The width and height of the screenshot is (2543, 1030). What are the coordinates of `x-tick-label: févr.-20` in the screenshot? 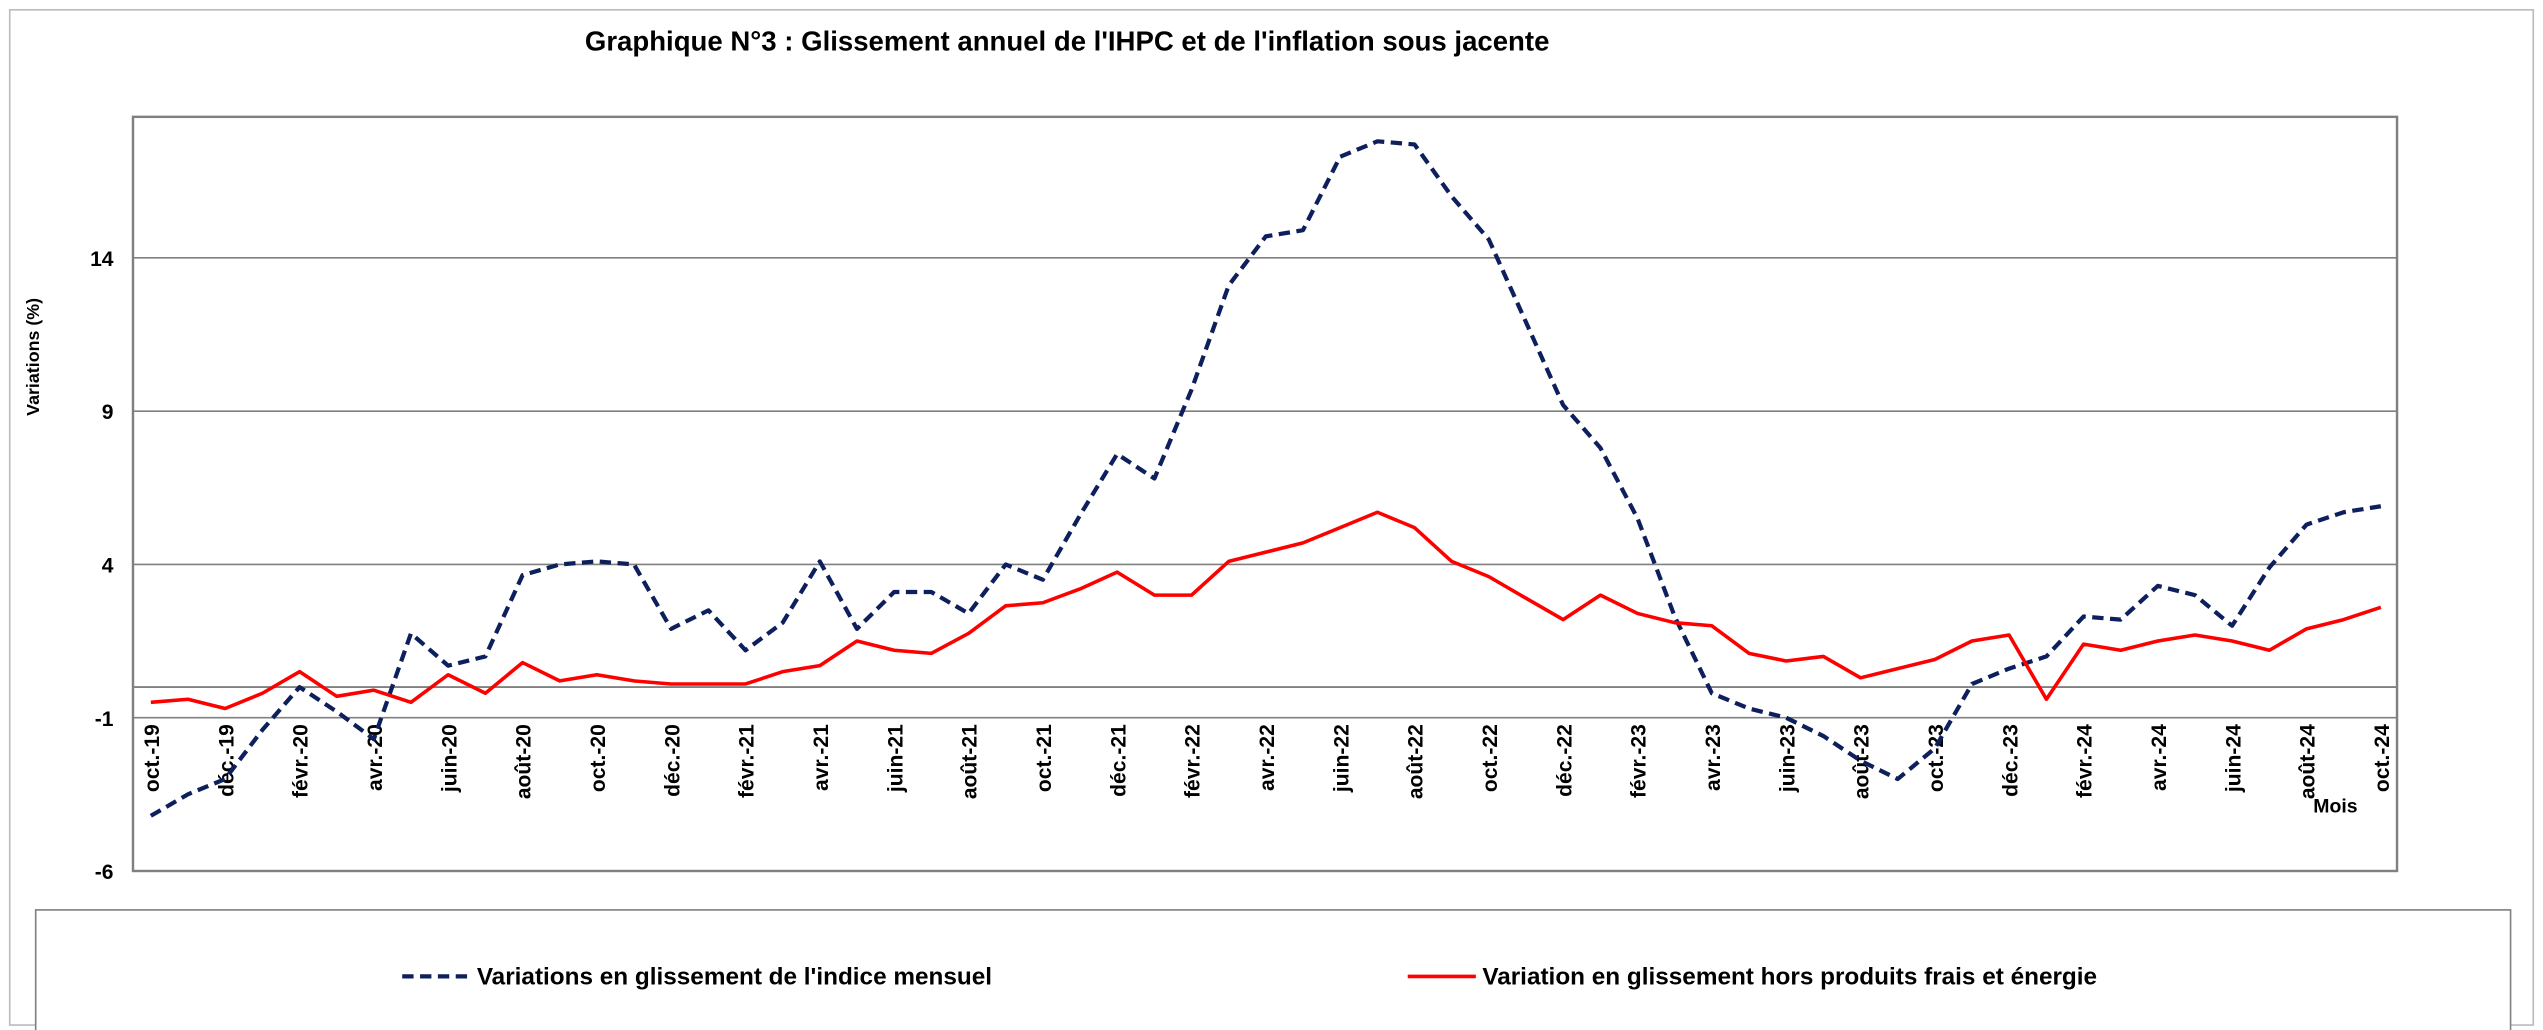 It's located at (301, 761).